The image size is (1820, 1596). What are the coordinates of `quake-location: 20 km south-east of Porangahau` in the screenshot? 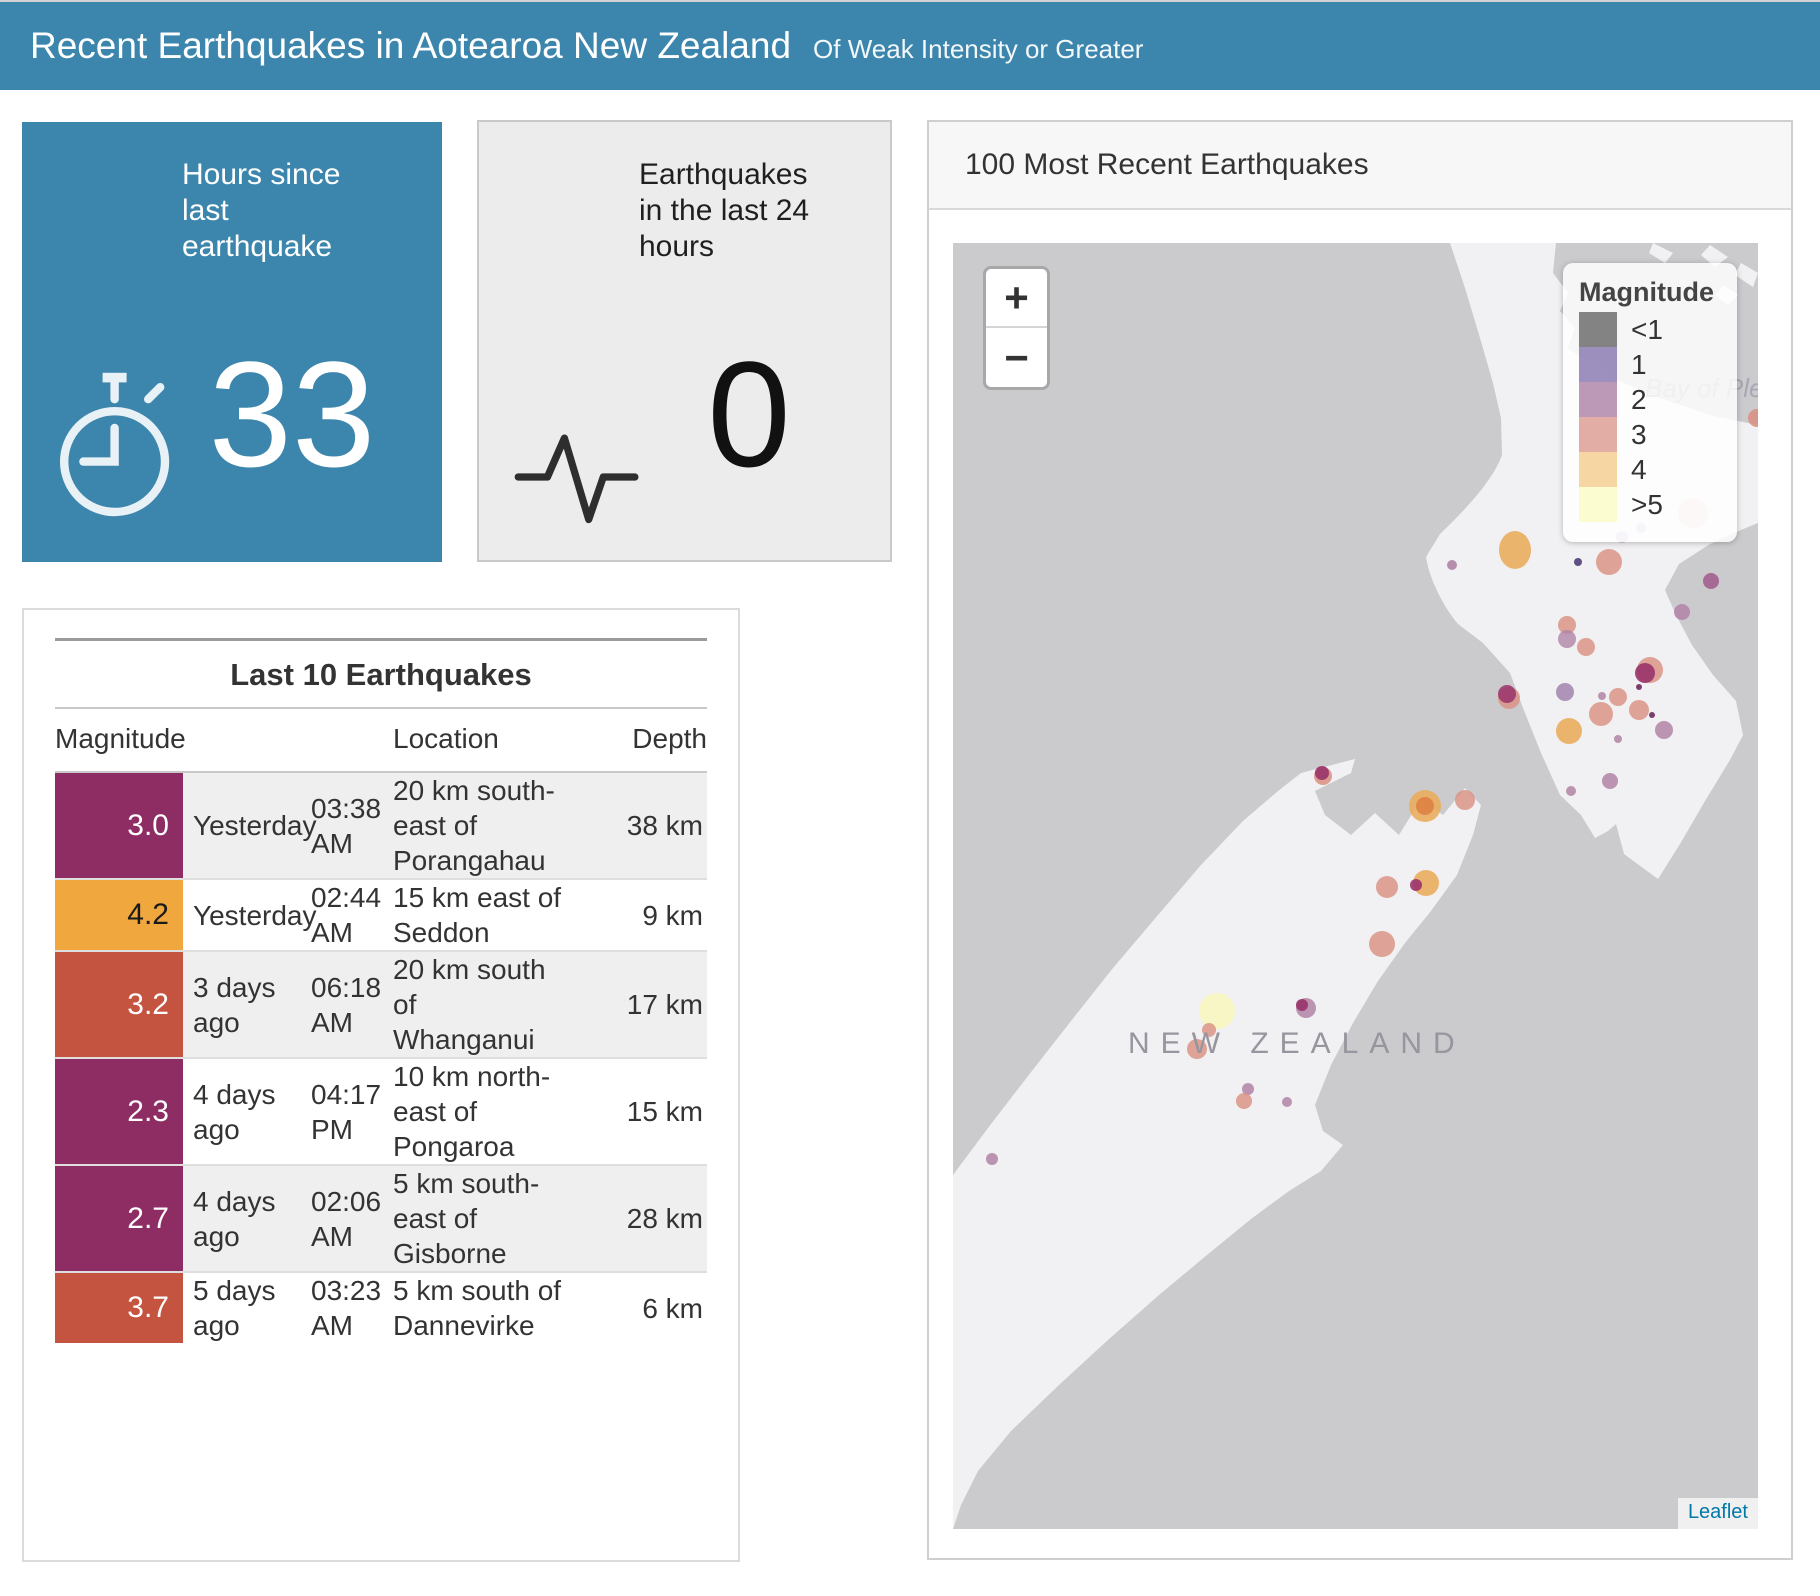 It's located at (474, 825).